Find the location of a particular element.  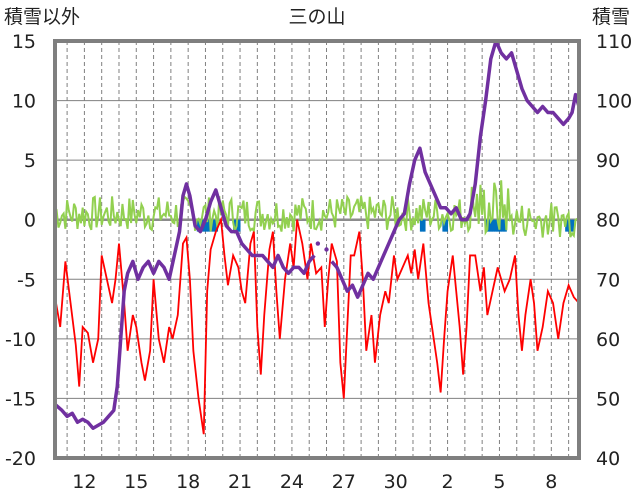

left-tick-label: -10 is located at coordinates (20, 340).